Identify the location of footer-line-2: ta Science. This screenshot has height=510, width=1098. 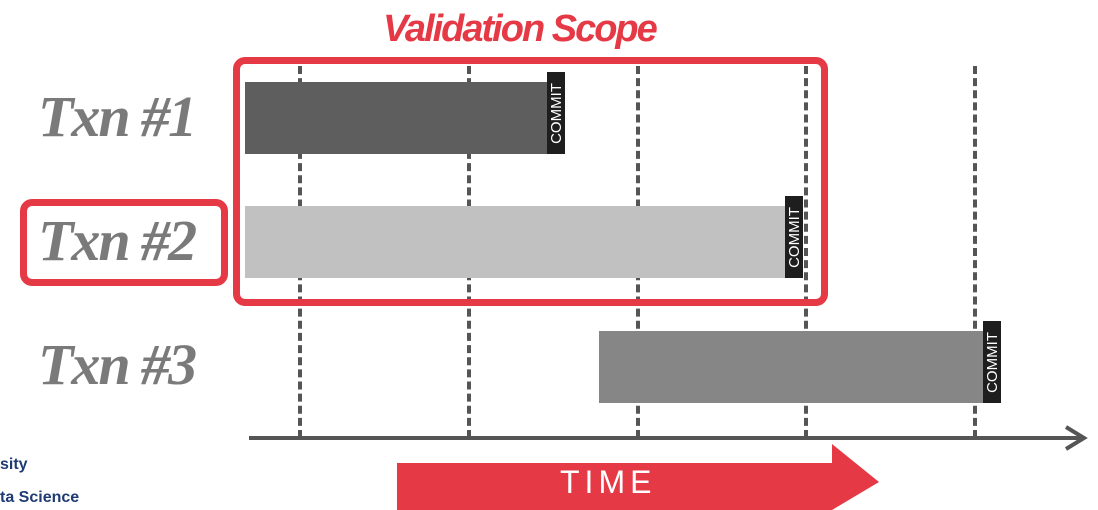
(40, 497).